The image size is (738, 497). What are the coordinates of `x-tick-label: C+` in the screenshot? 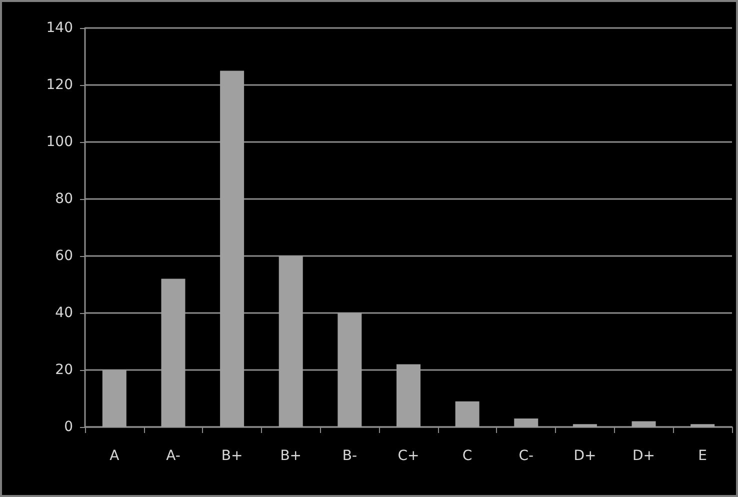 It's located at (409, 456).